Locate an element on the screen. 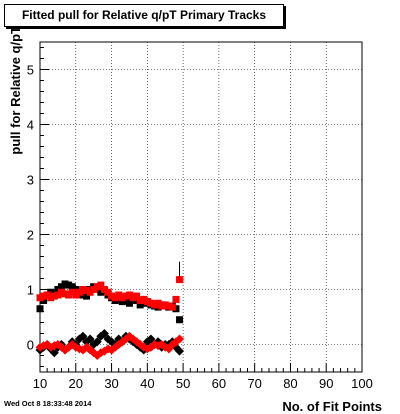  x-tick-label: 100 is located at coordinates (362, 383).